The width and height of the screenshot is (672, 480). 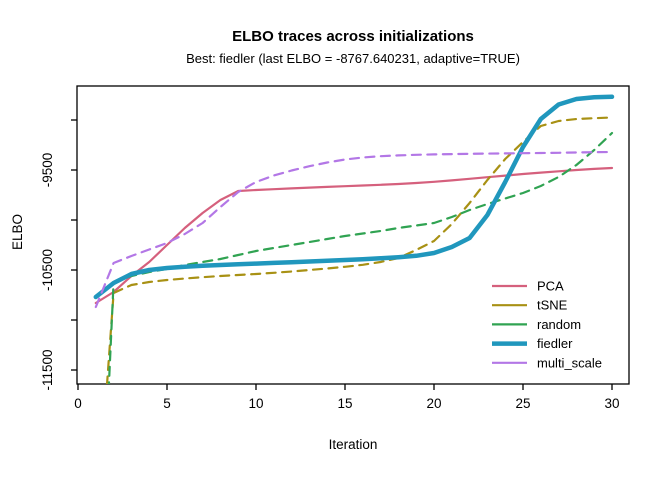 I want to click on x-tick-label: 10, so click(x=255, y=403).